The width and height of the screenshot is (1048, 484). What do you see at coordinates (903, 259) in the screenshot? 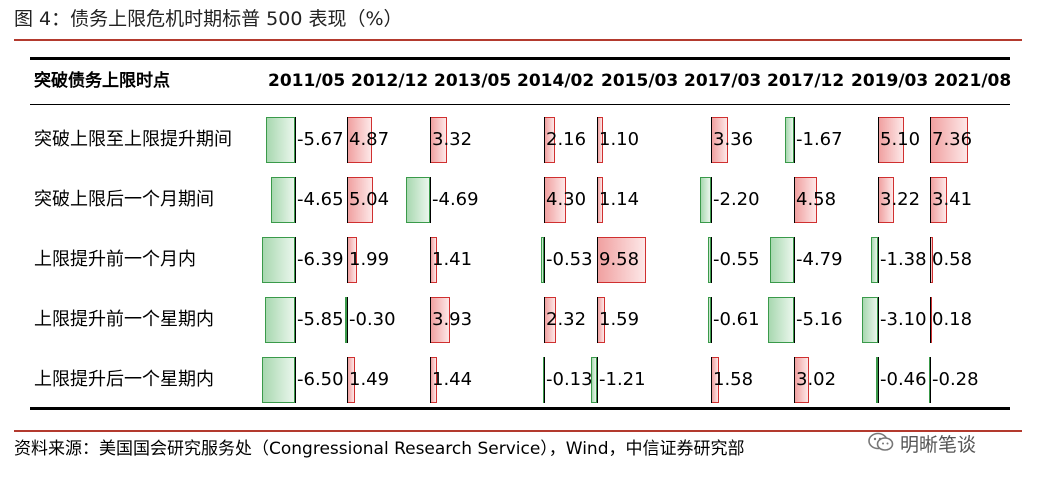
I see `data-label: -1.38` at bounding box center [903, 259].